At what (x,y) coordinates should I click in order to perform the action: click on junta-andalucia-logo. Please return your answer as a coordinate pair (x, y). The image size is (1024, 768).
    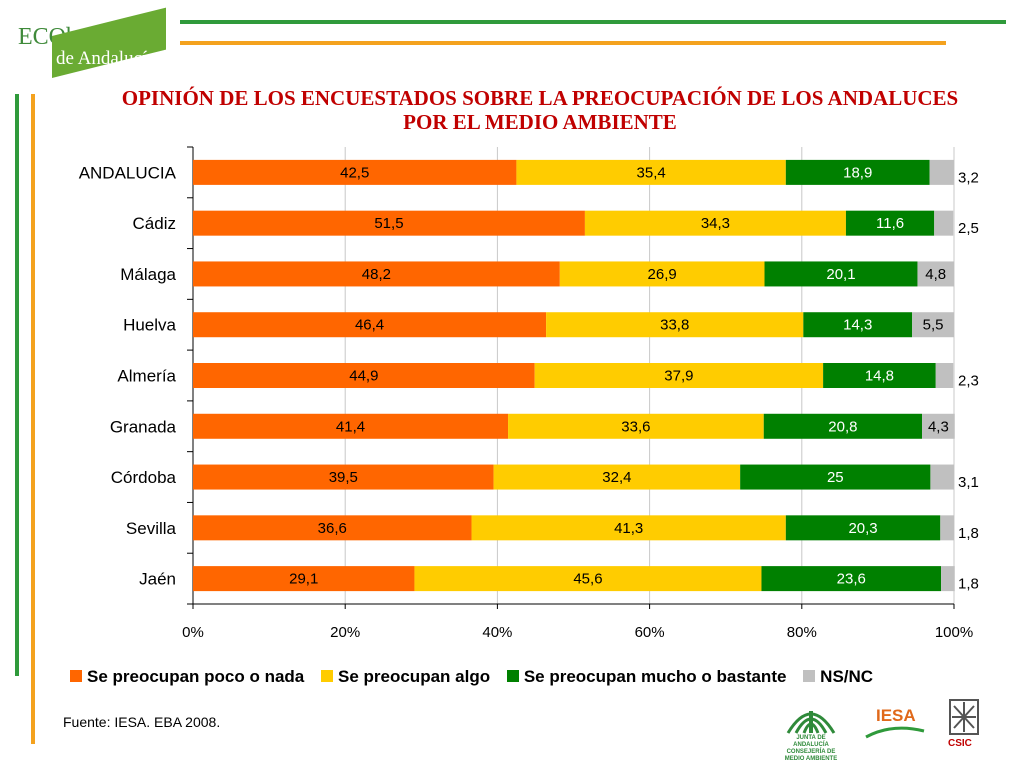
    Looking at the image, I should click on (811, 722).